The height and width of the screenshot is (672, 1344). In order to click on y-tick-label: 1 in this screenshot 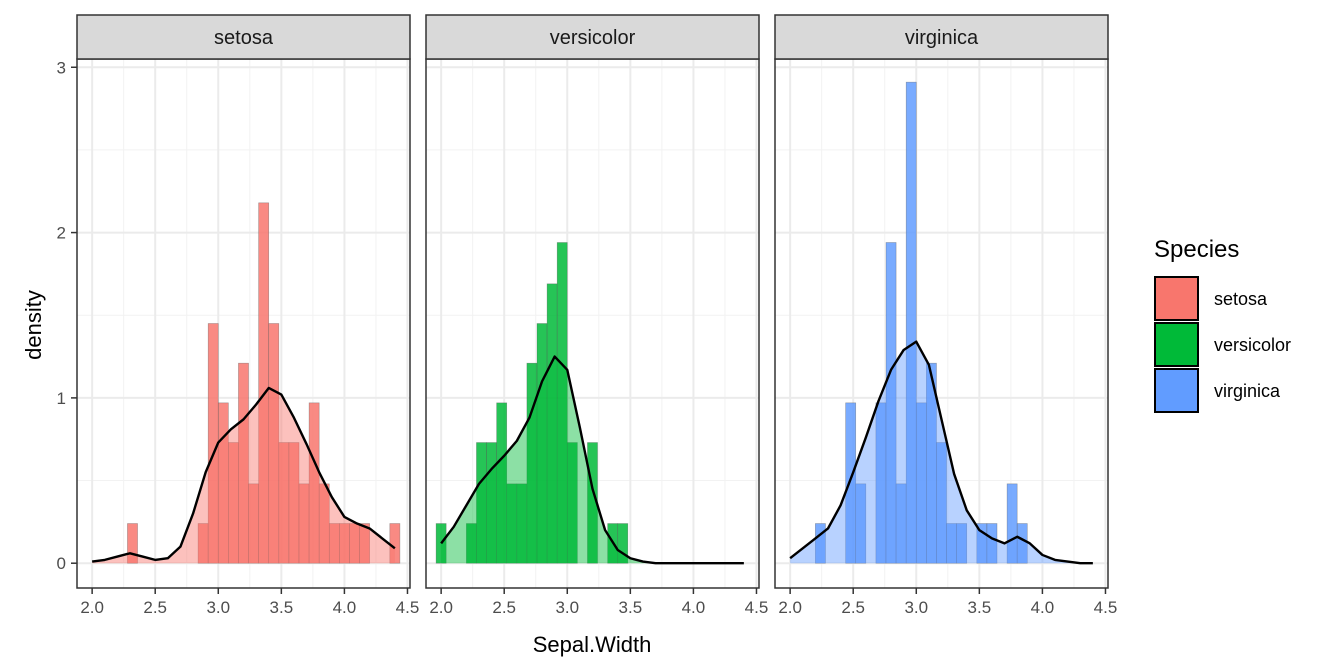, I will do `click(61, 398)`.